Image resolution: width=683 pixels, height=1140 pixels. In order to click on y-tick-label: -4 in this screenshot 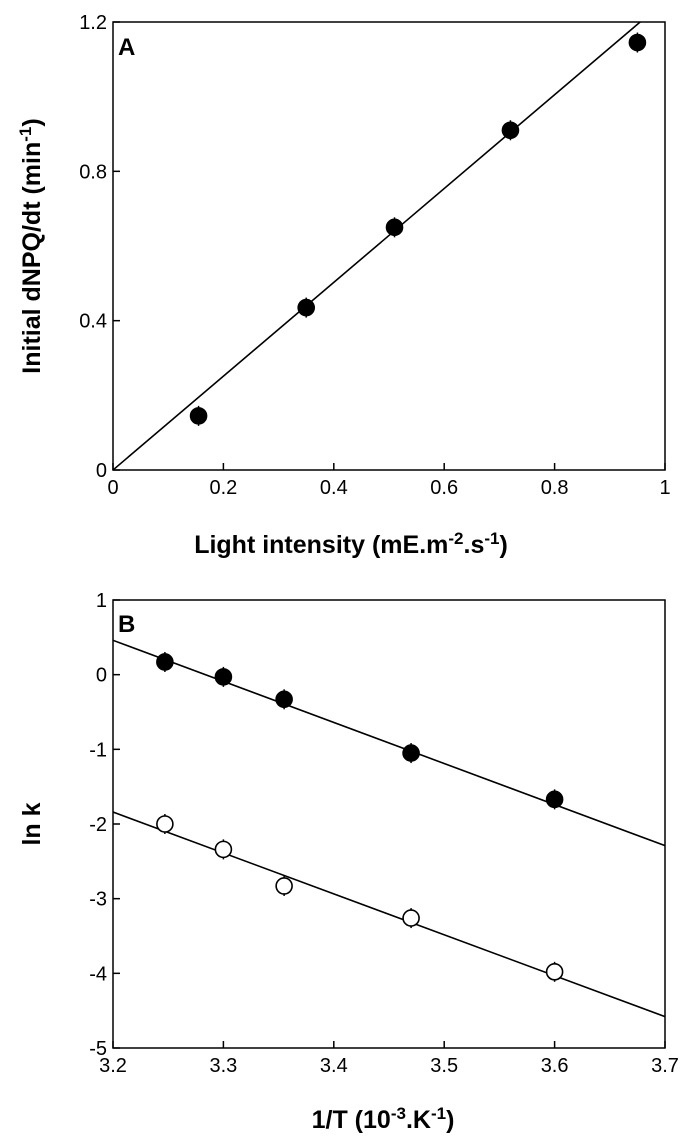, I will do `click(98, 974)`.